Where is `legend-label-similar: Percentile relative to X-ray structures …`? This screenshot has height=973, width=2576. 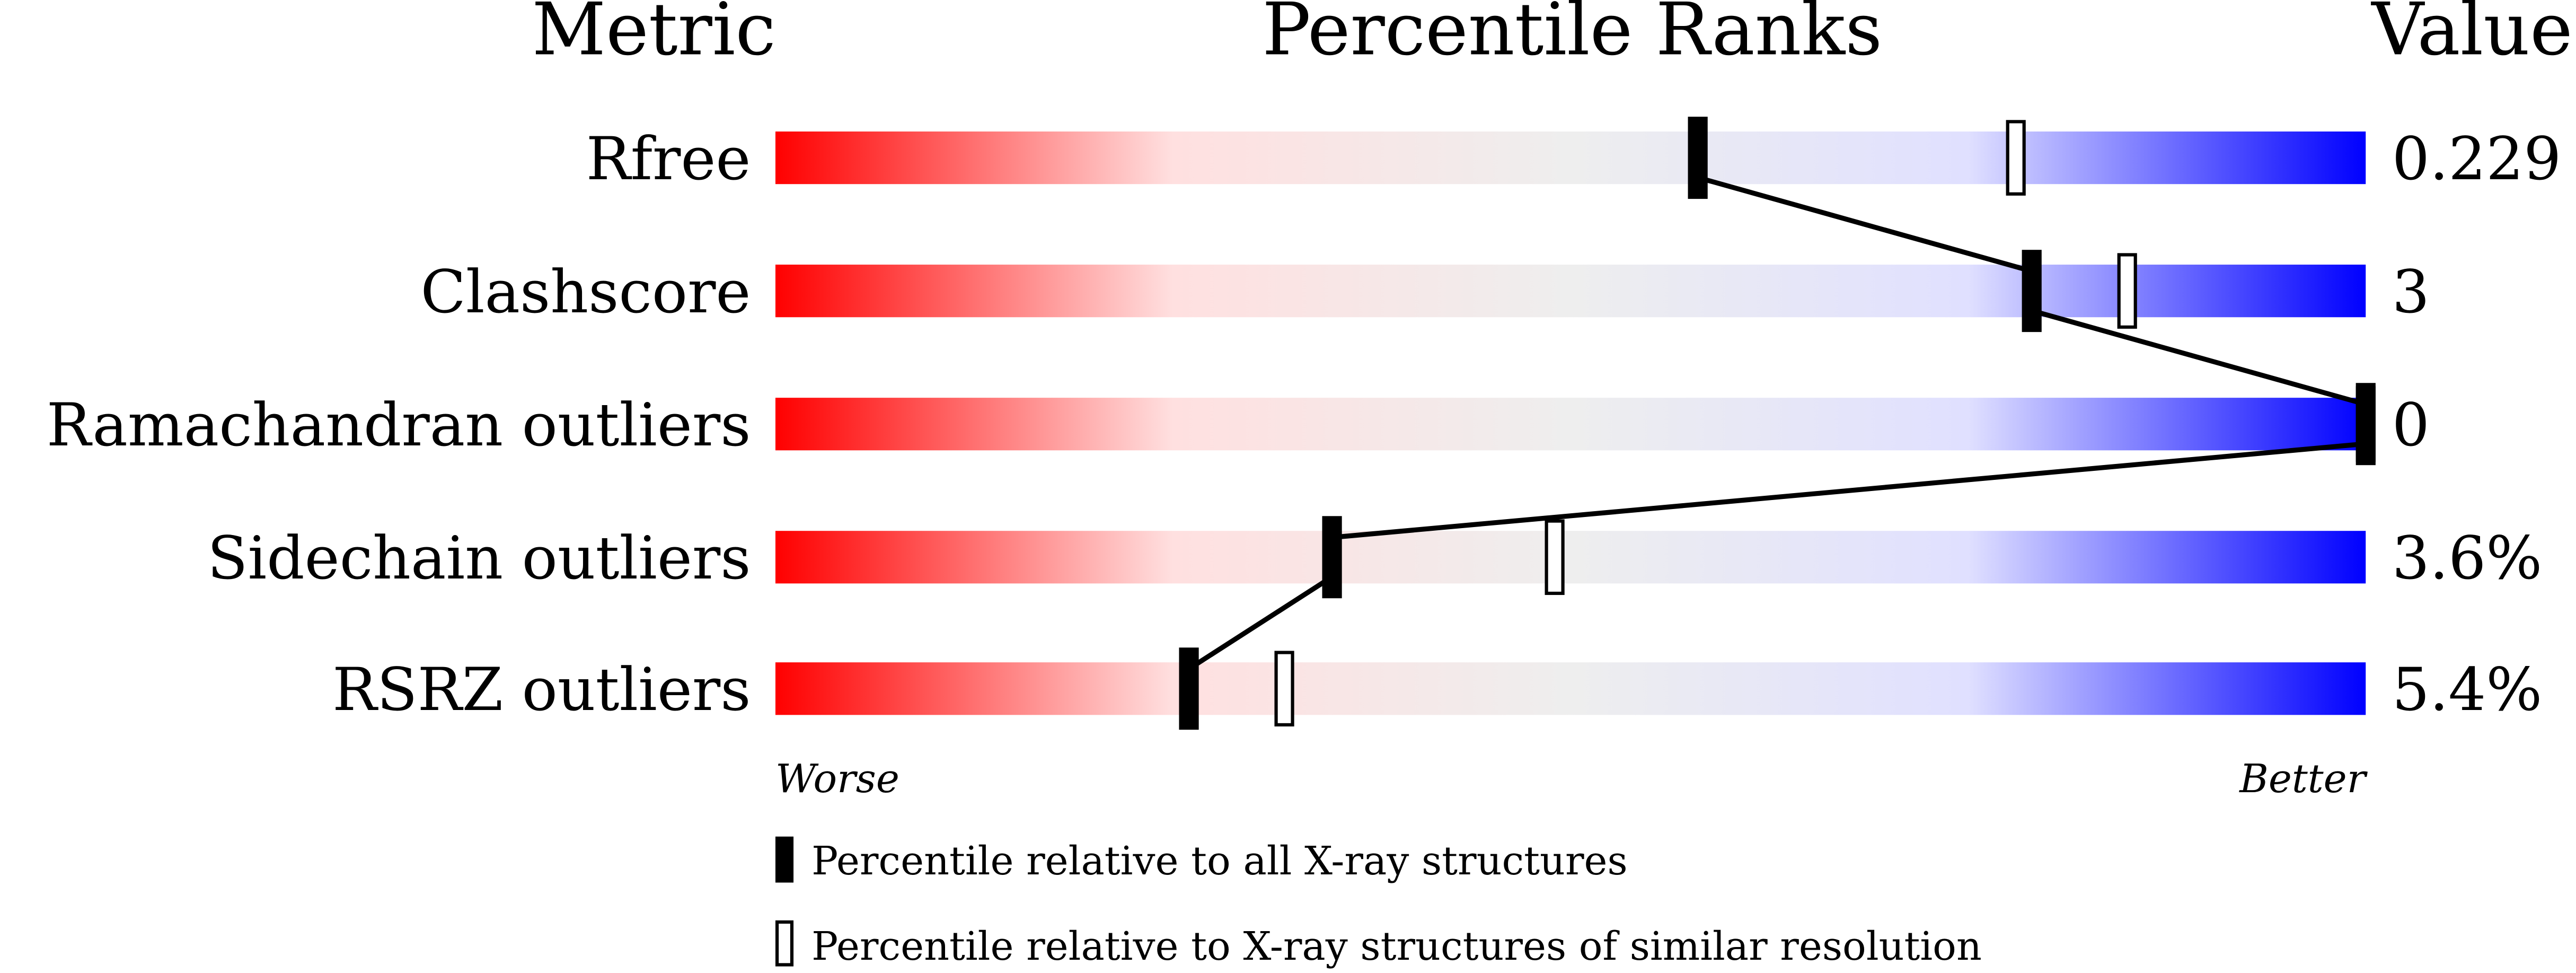 legend-label-similar: Percentile relative to X-ray structures … is located at coordinates (1396, 946).